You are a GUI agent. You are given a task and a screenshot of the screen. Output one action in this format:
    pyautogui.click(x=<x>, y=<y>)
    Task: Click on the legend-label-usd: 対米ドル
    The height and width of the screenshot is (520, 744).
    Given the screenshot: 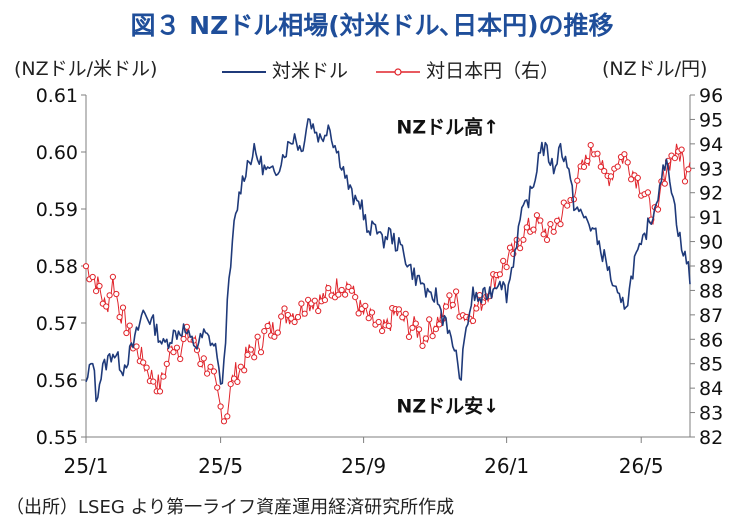 What is the action you would take?
    pyautogui.click(x=310, y=71)
    